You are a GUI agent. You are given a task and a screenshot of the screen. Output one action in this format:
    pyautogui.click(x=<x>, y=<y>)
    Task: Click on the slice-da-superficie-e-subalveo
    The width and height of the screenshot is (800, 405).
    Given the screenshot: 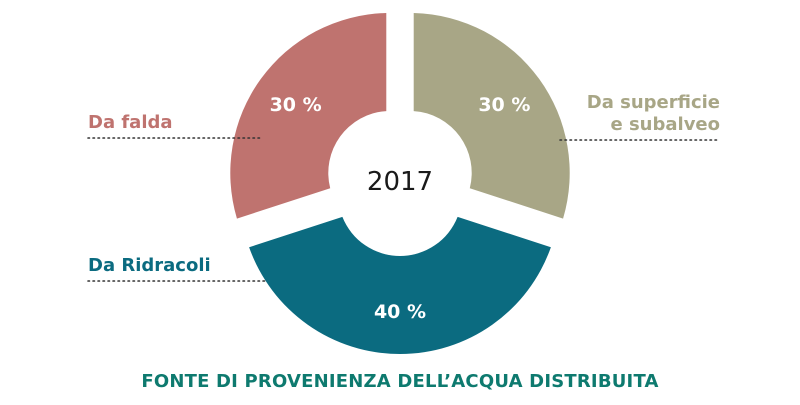 What is the action you would take?
    pyautogui.click(x=491, y=115)
    